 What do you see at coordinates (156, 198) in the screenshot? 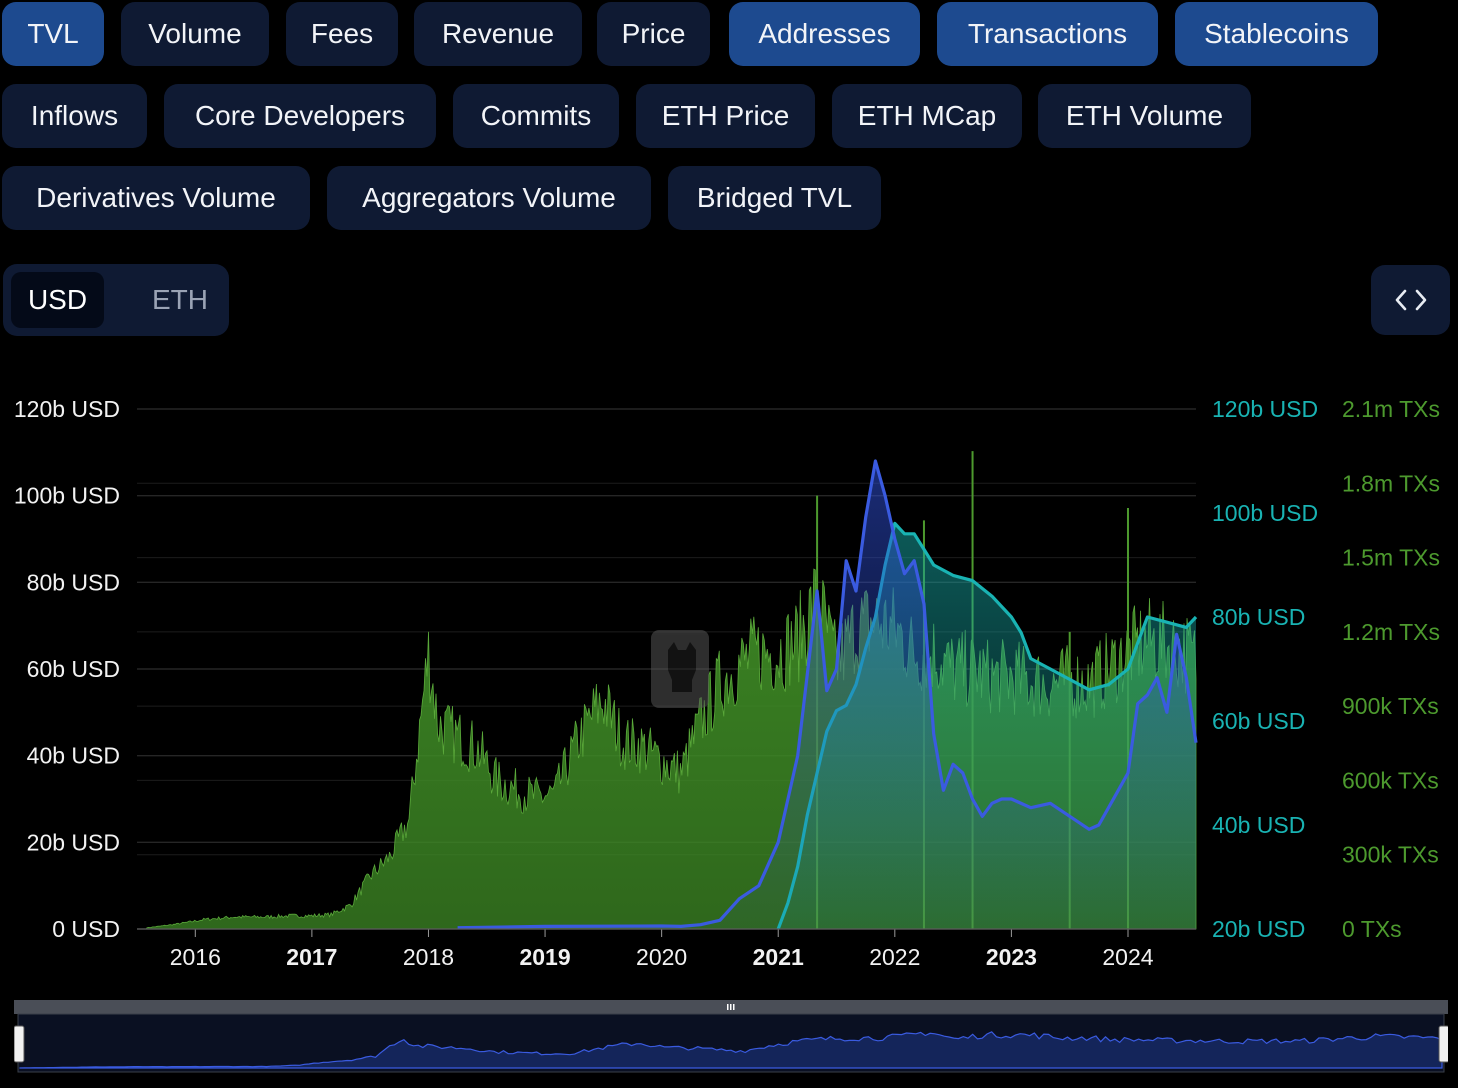
I see `toggle-derivatives-volume-button: Derivatives Volume` at bounding box center [156, 198].